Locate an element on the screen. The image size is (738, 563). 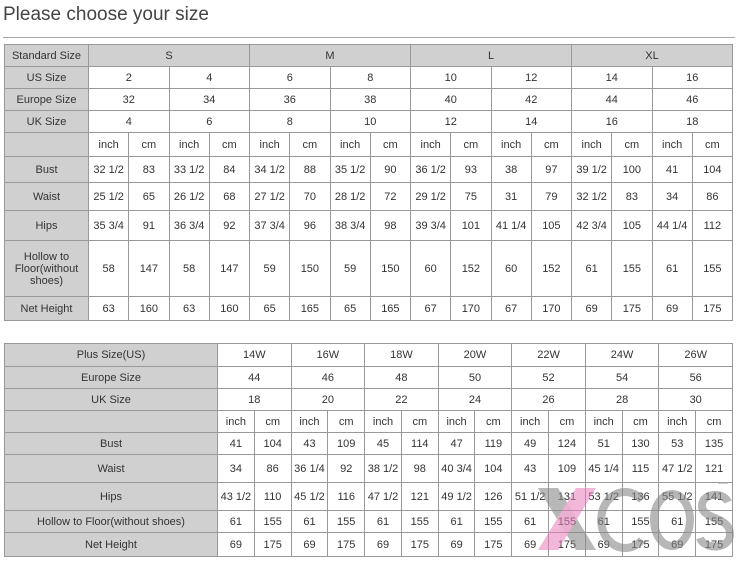
table-cell: 18 is located at coordinates (692, 121).